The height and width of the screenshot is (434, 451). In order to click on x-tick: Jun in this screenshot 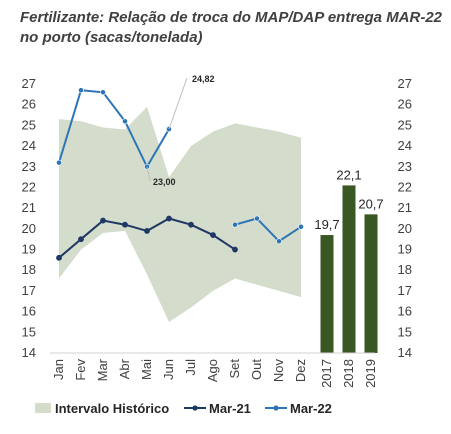, I will do `click(168, 369)`.